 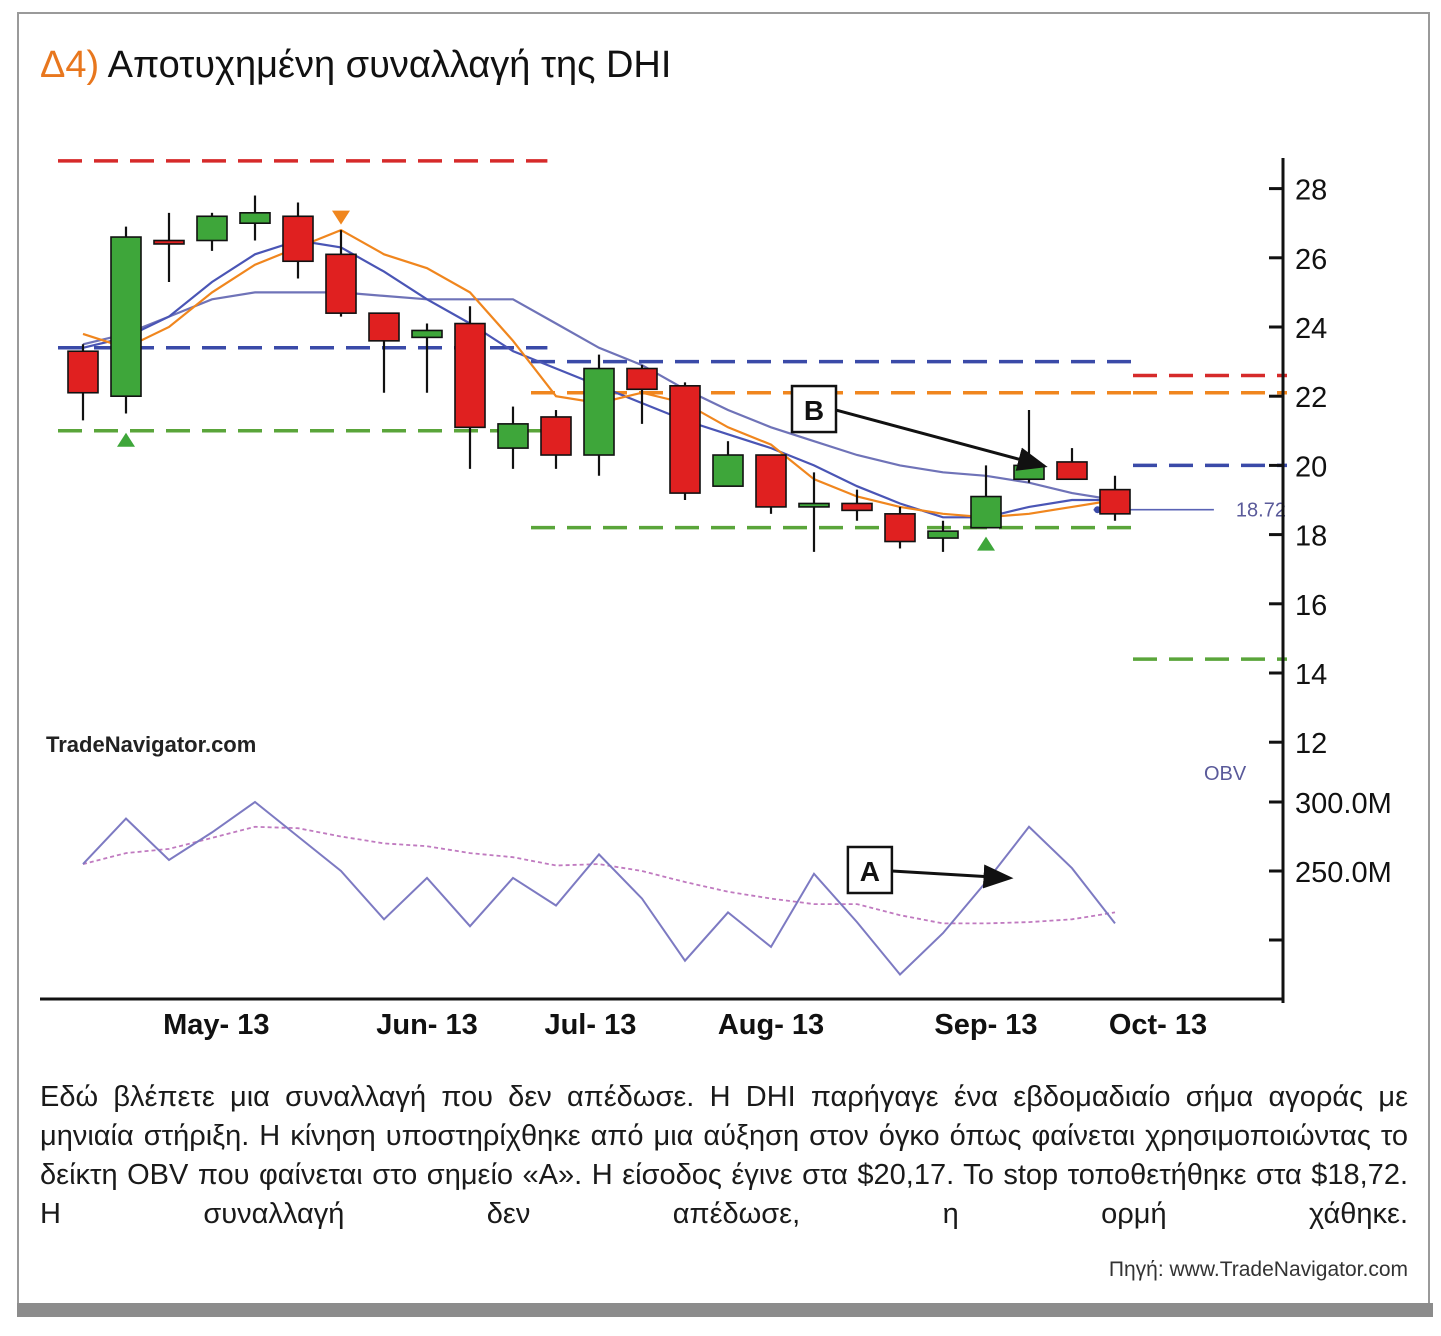 I want to click on month-label: Jun- 13, so click(x=427, y=1025).